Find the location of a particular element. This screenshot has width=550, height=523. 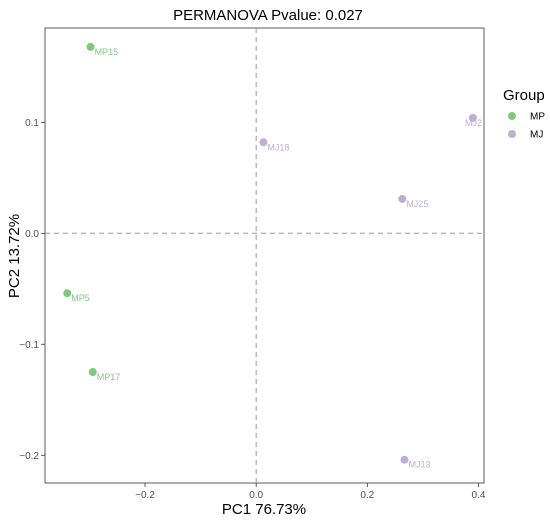

x-axis: −0.2 0.0 0.2 0.4 is located at coordinates (310, 492).